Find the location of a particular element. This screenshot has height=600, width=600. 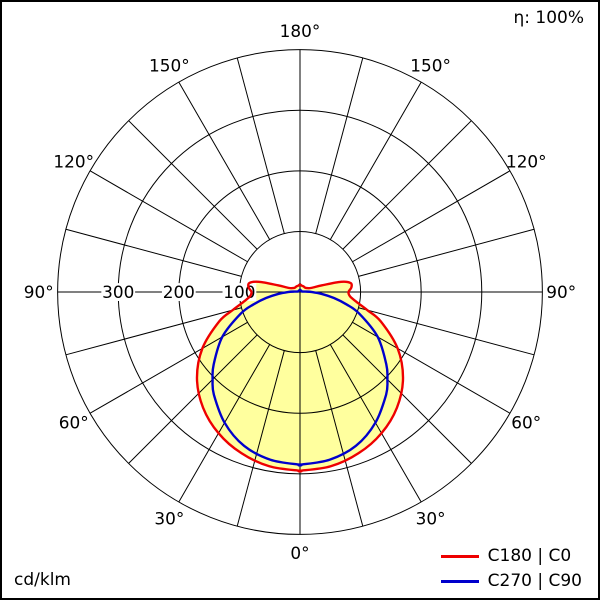

legend: C180 | C0 C270 | C90 is located at coordinates (511, 568).